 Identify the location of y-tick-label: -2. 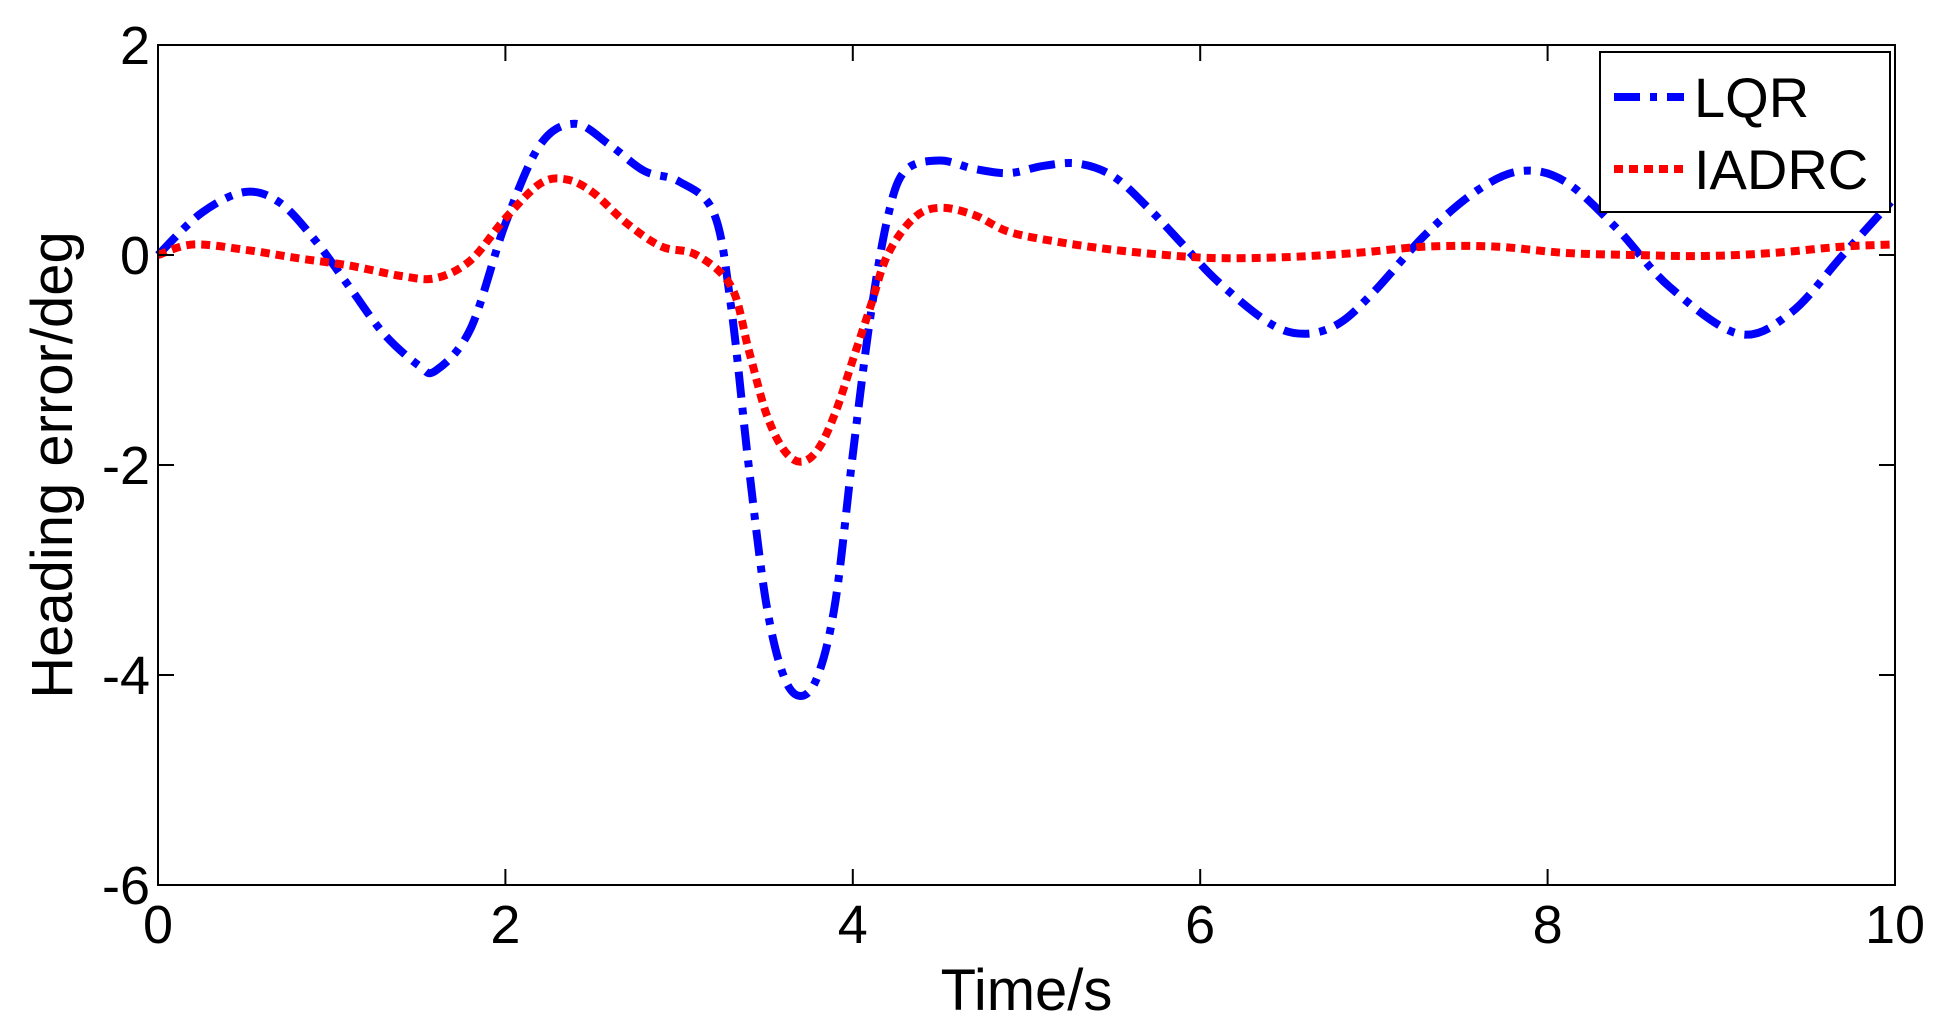
(126, 466).